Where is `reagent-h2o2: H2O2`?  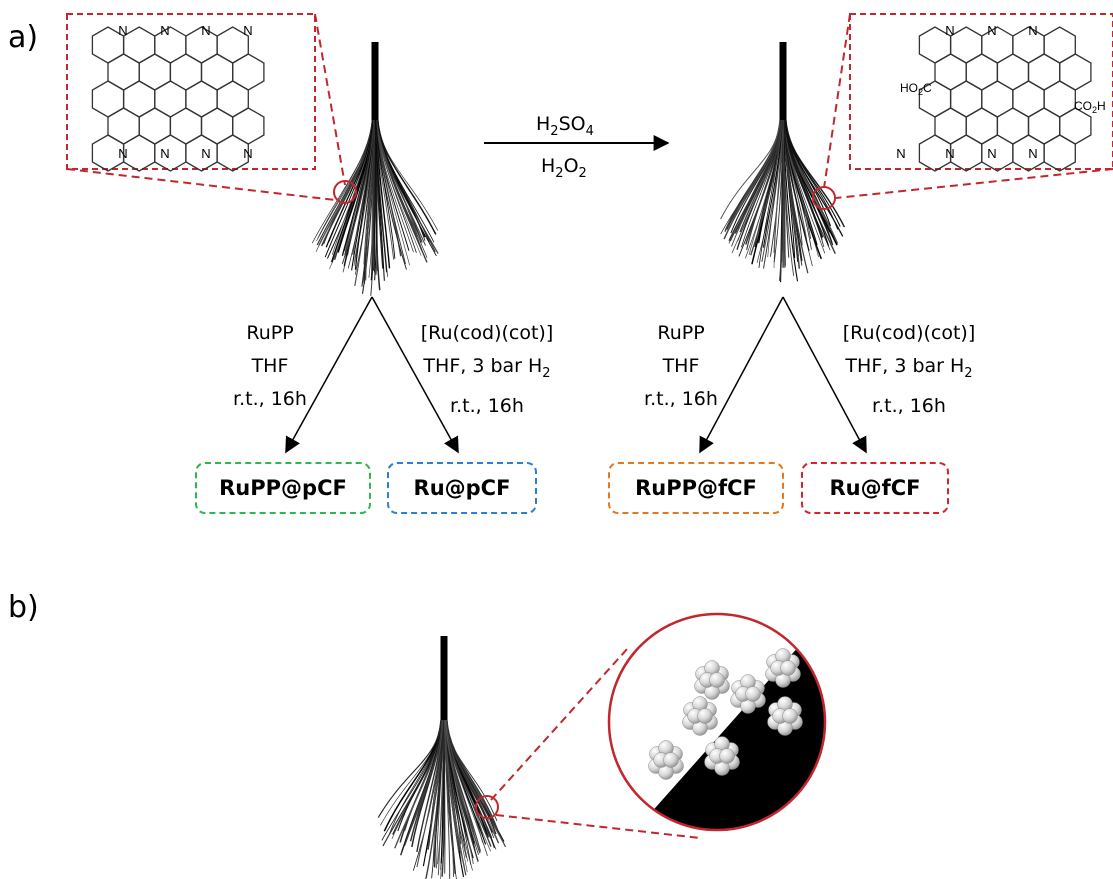
reagent-h2o2: H2O2 is located at coordinates (564, 168).